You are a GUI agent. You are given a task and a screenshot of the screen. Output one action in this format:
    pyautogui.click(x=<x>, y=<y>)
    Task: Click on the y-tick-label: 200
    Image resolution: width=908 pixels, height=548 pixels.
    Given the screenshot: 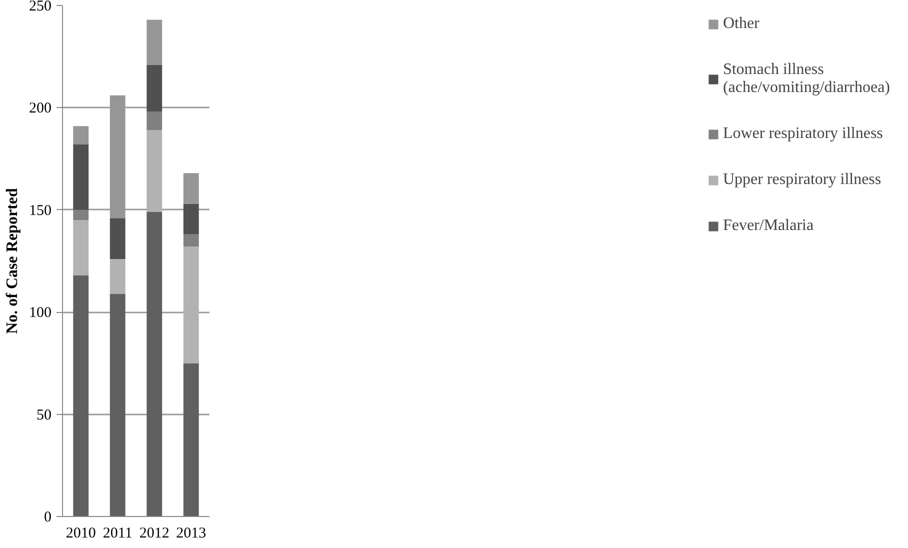 What is the action you would take?
    pyautogui.click(x=40, y=108)
    